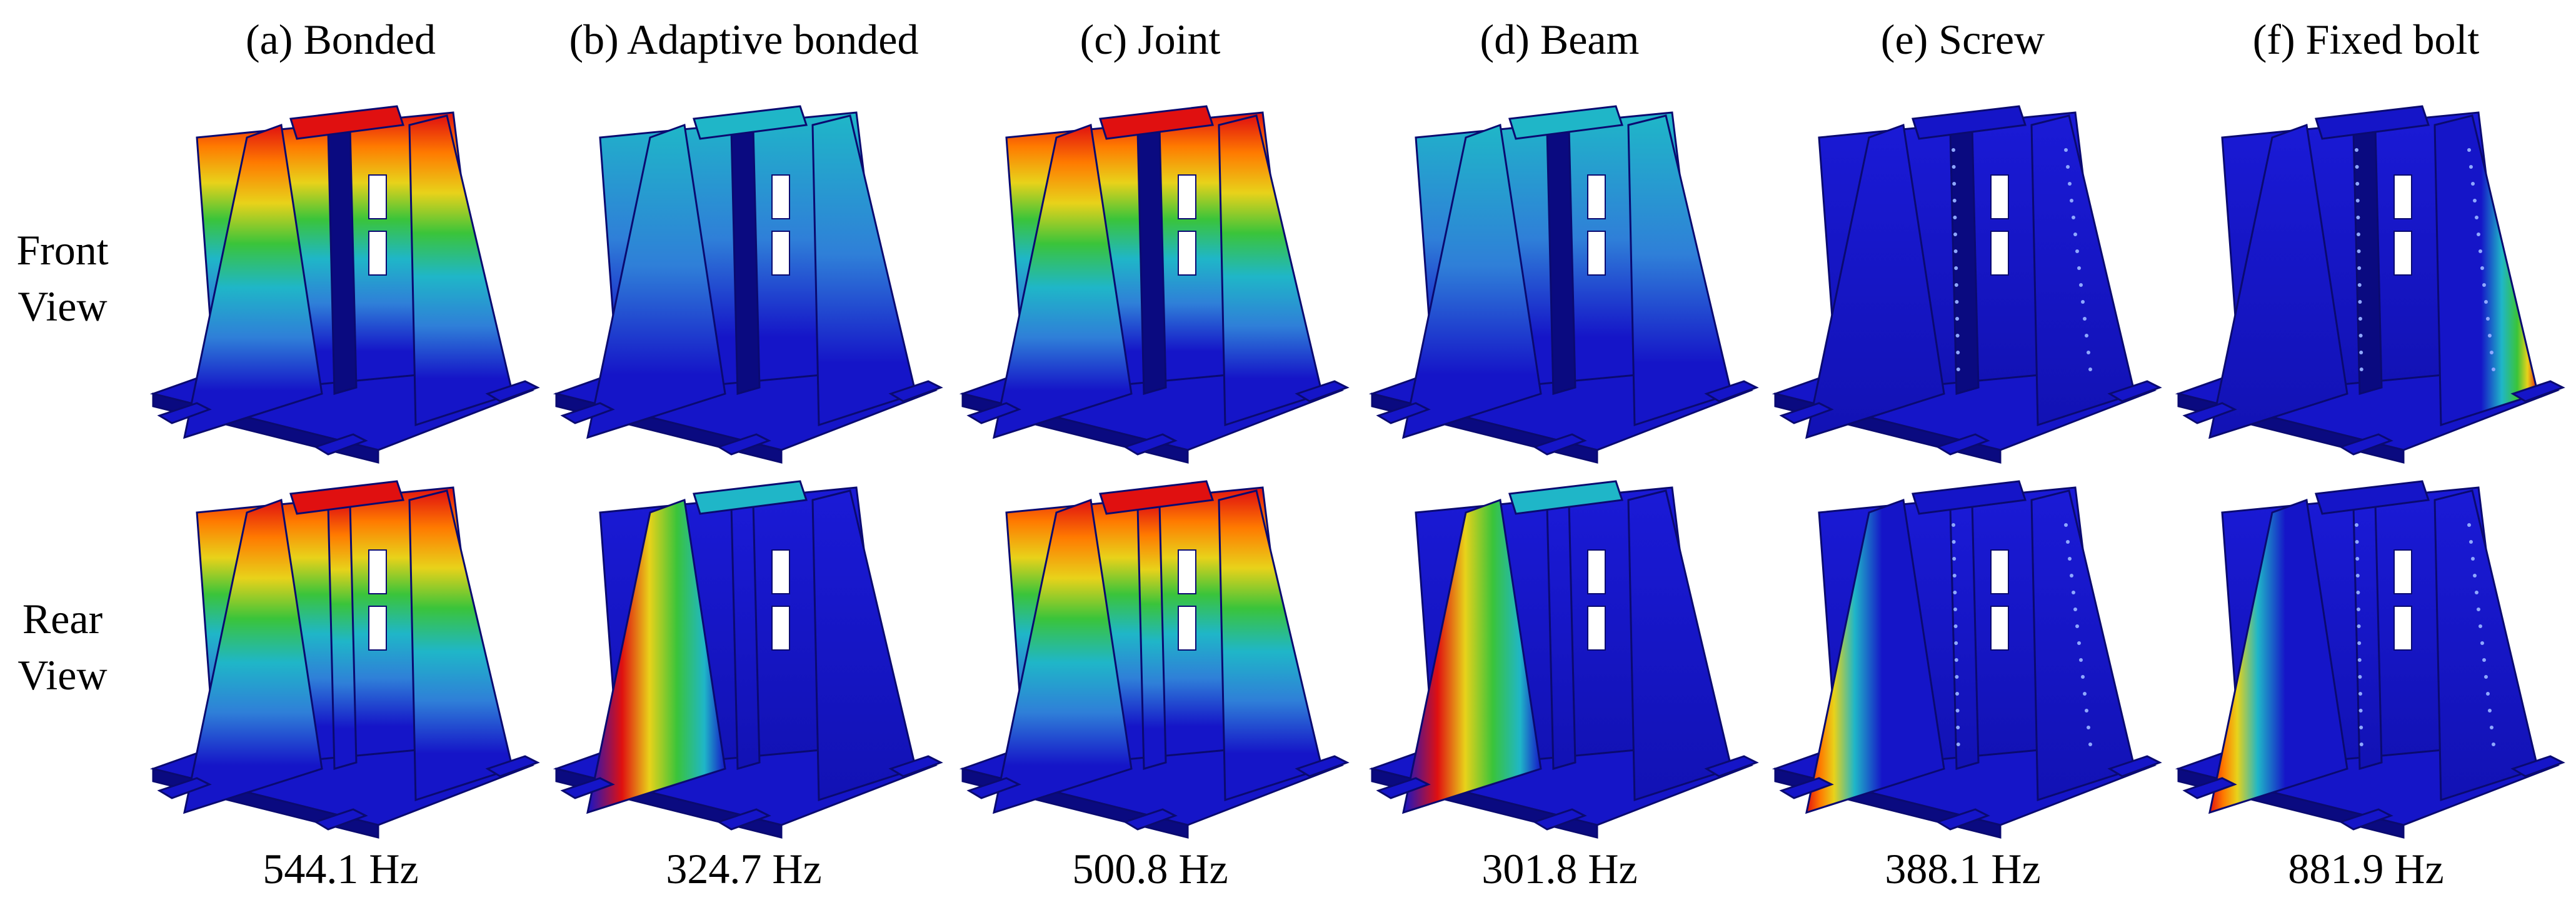 The width and height of the screenshot is (2576, 905). I want to click on row-label-rear-line2: View, so click(63, 675).